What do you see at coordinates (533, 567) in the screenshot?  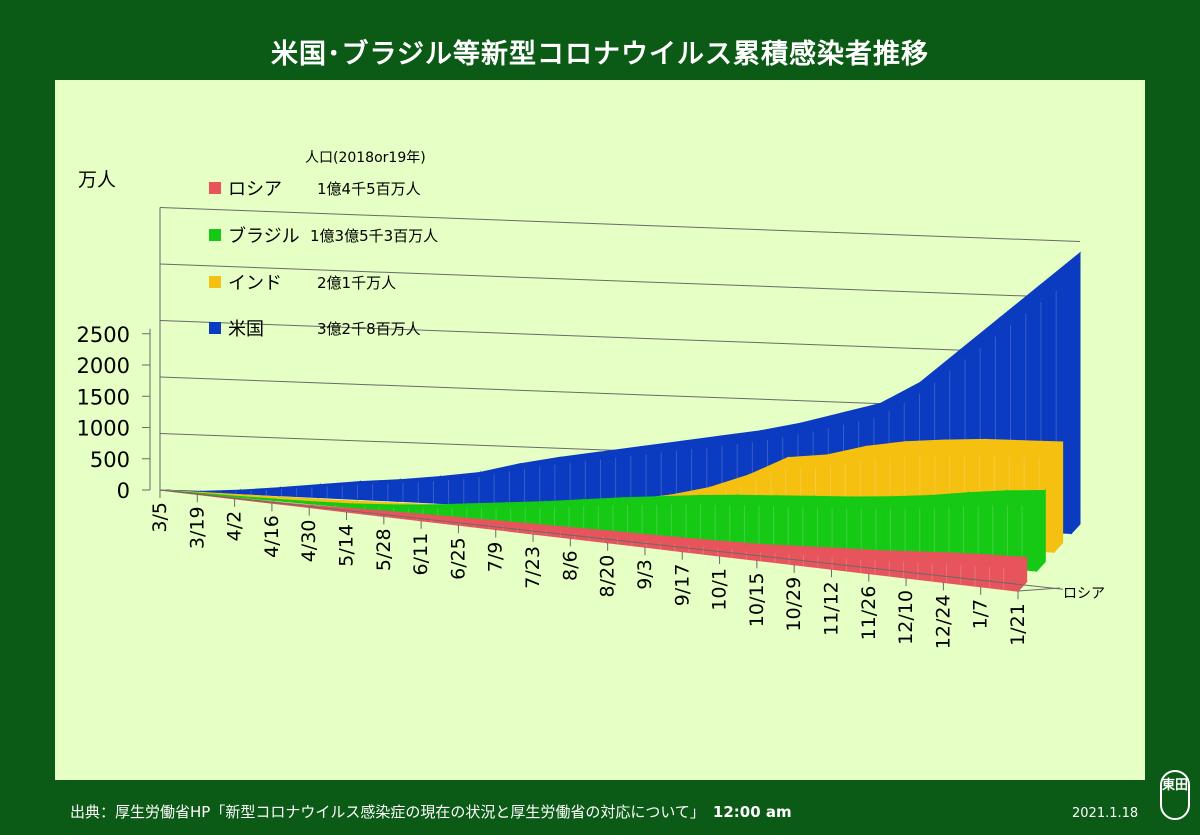 I see `x-tick-label: 7/23` at bounding box center [533, 567].